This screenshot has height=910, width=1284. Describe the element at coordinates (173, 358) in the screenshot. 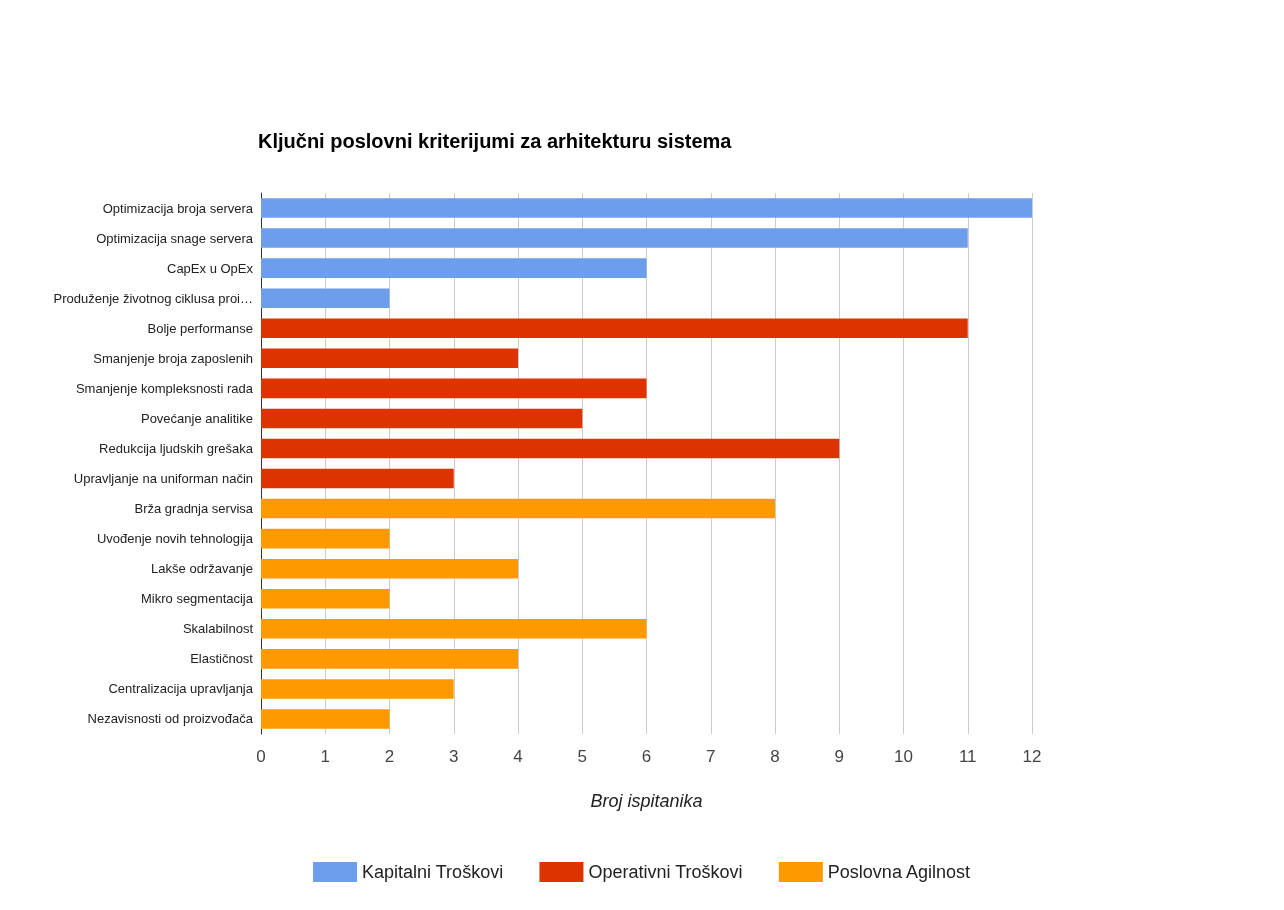

I see `y-tick-label: Smanjenje broja zaposlenih` at that location.